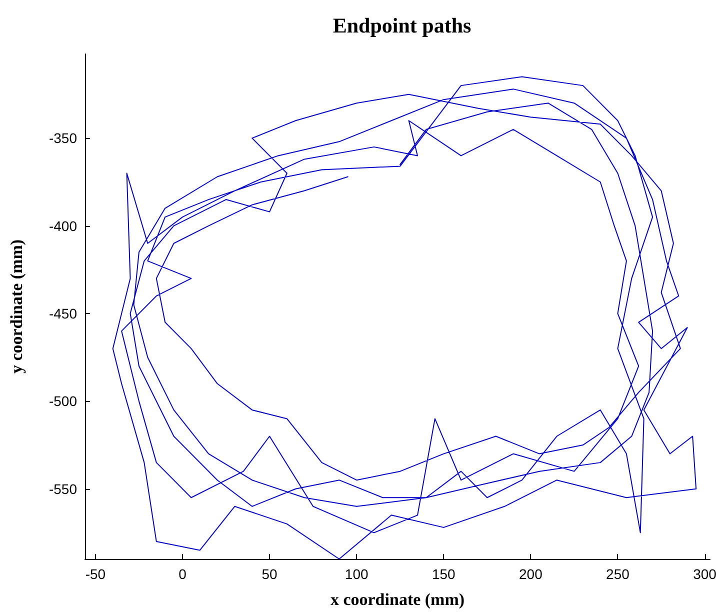 The width and height of the screenshot is (722, 614). Describe the element at coordinates (618, 574) in the screenshot. I see `x-tick-label: 250` at that location.